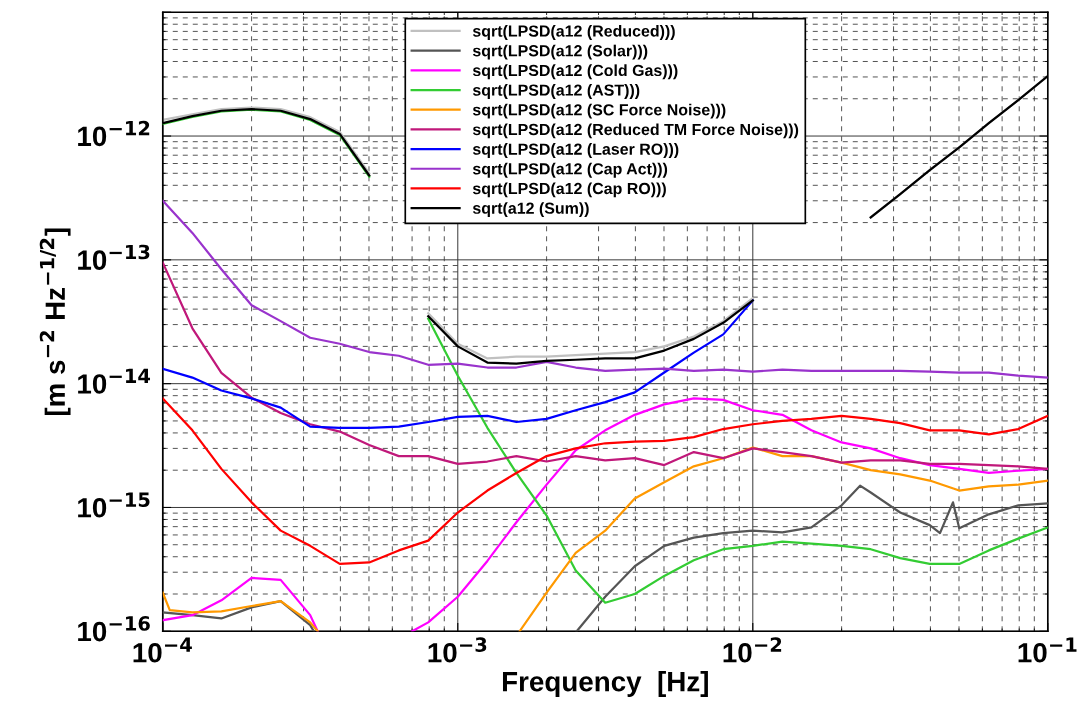  What do you see at coordinates (114, 505) in the screenshot?
I see `y-tick-label: 10$^{−15}$` at bounding box center [114, 505].